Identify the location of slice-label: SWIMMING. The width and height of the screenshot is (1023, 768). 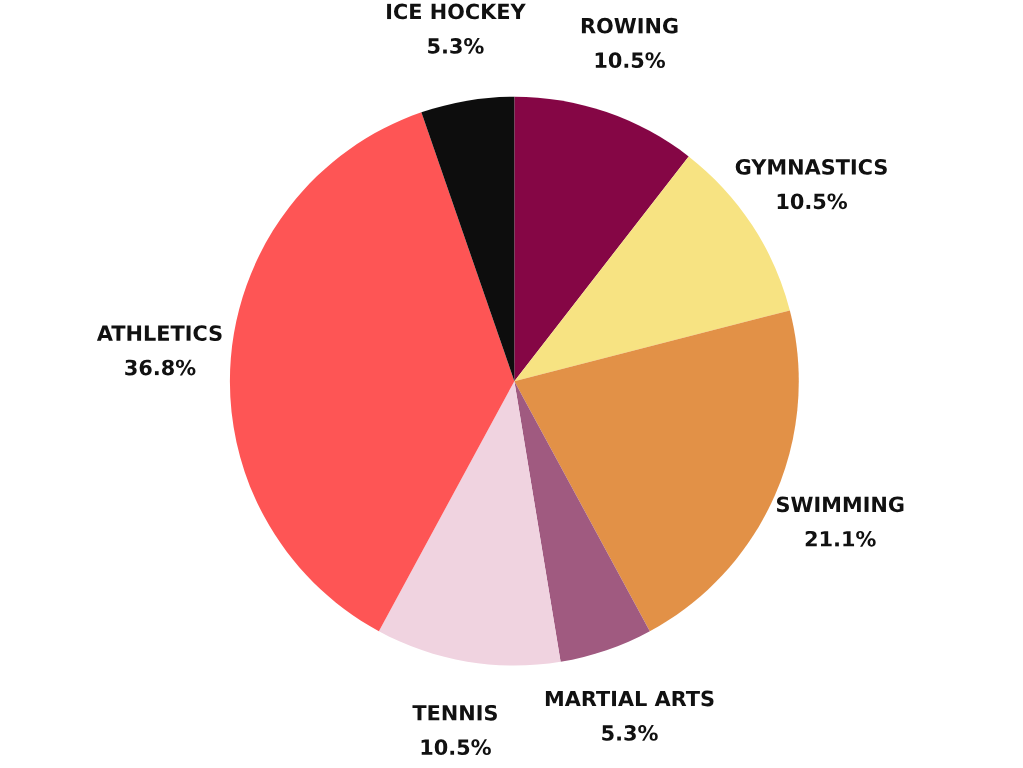
(840, 504).